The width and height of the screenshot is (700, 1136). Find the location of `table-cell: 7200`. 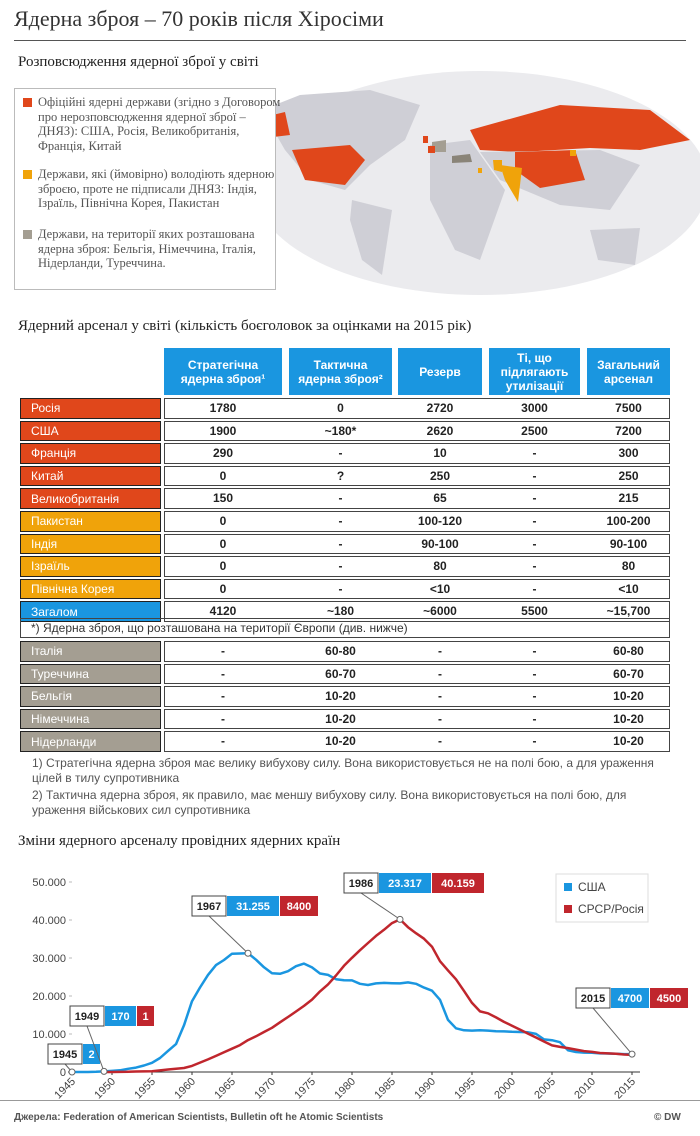

table-cell: 7200 is located at coordinates (628, 430).